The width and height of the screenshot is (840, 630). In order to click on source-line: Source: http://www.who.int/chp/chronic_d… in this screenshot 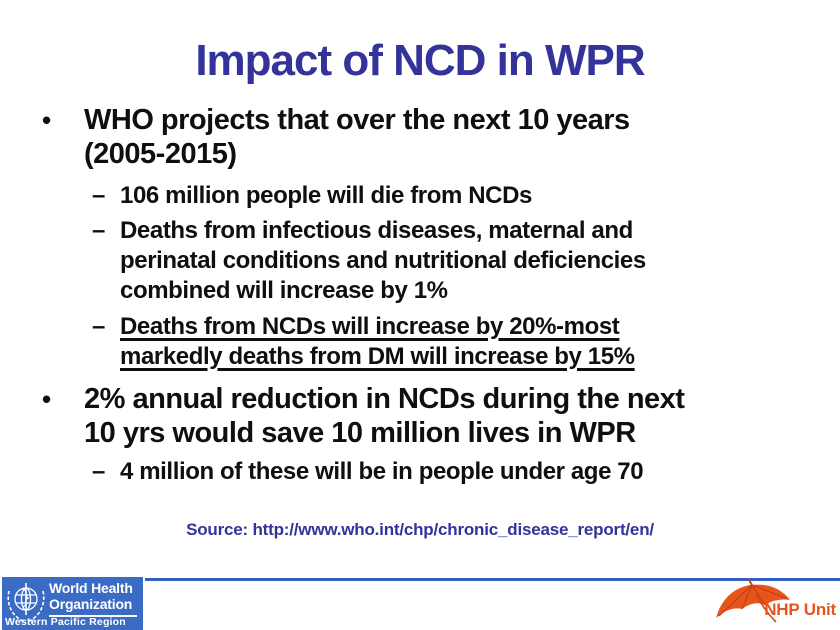, I will do `click(420, 529)`.